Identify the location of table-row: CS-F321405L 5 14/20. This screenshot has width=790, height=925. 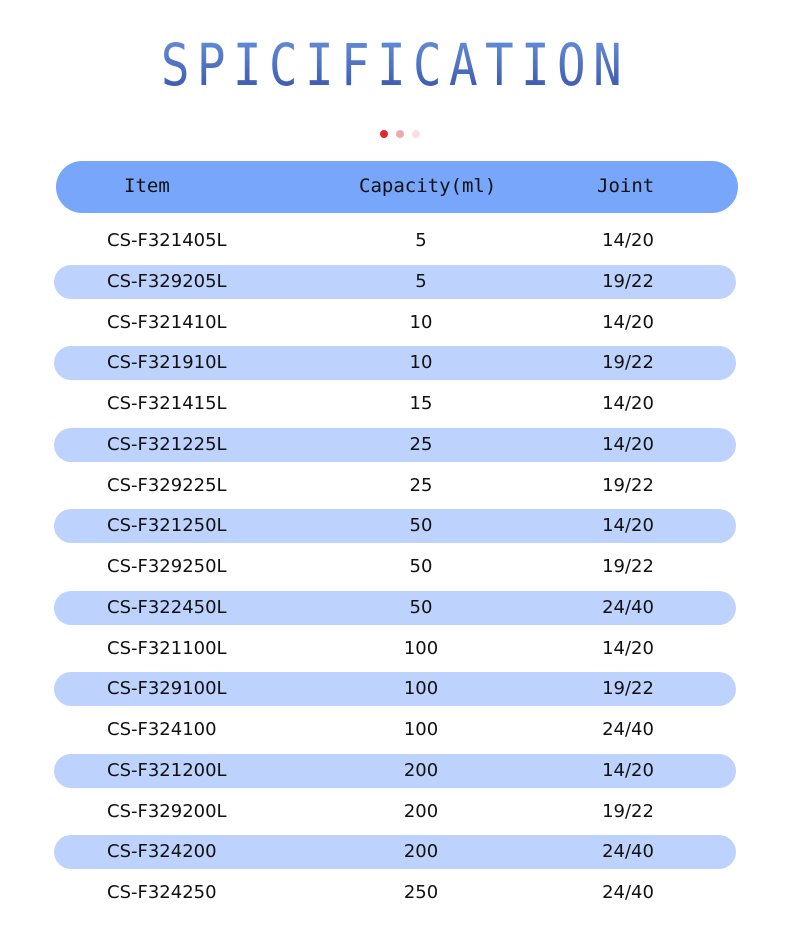
(395, 241).